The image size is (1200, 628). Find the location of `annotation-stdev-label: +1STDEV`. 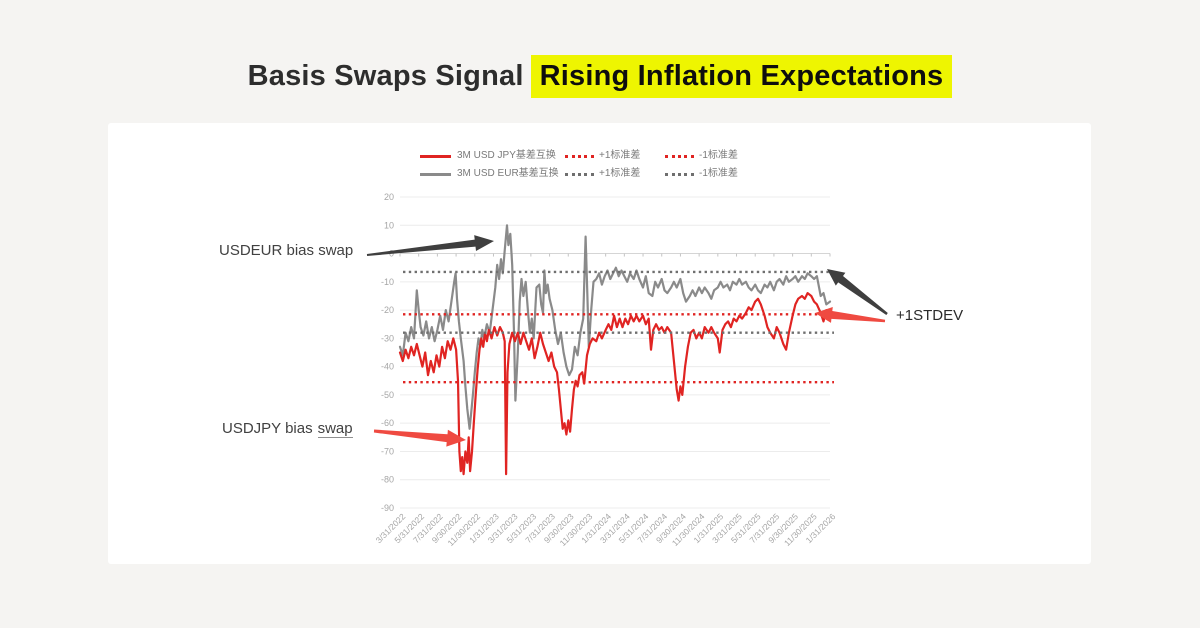

annotation-stdev-label: +1STDEV is located at coordinates (930, 315).